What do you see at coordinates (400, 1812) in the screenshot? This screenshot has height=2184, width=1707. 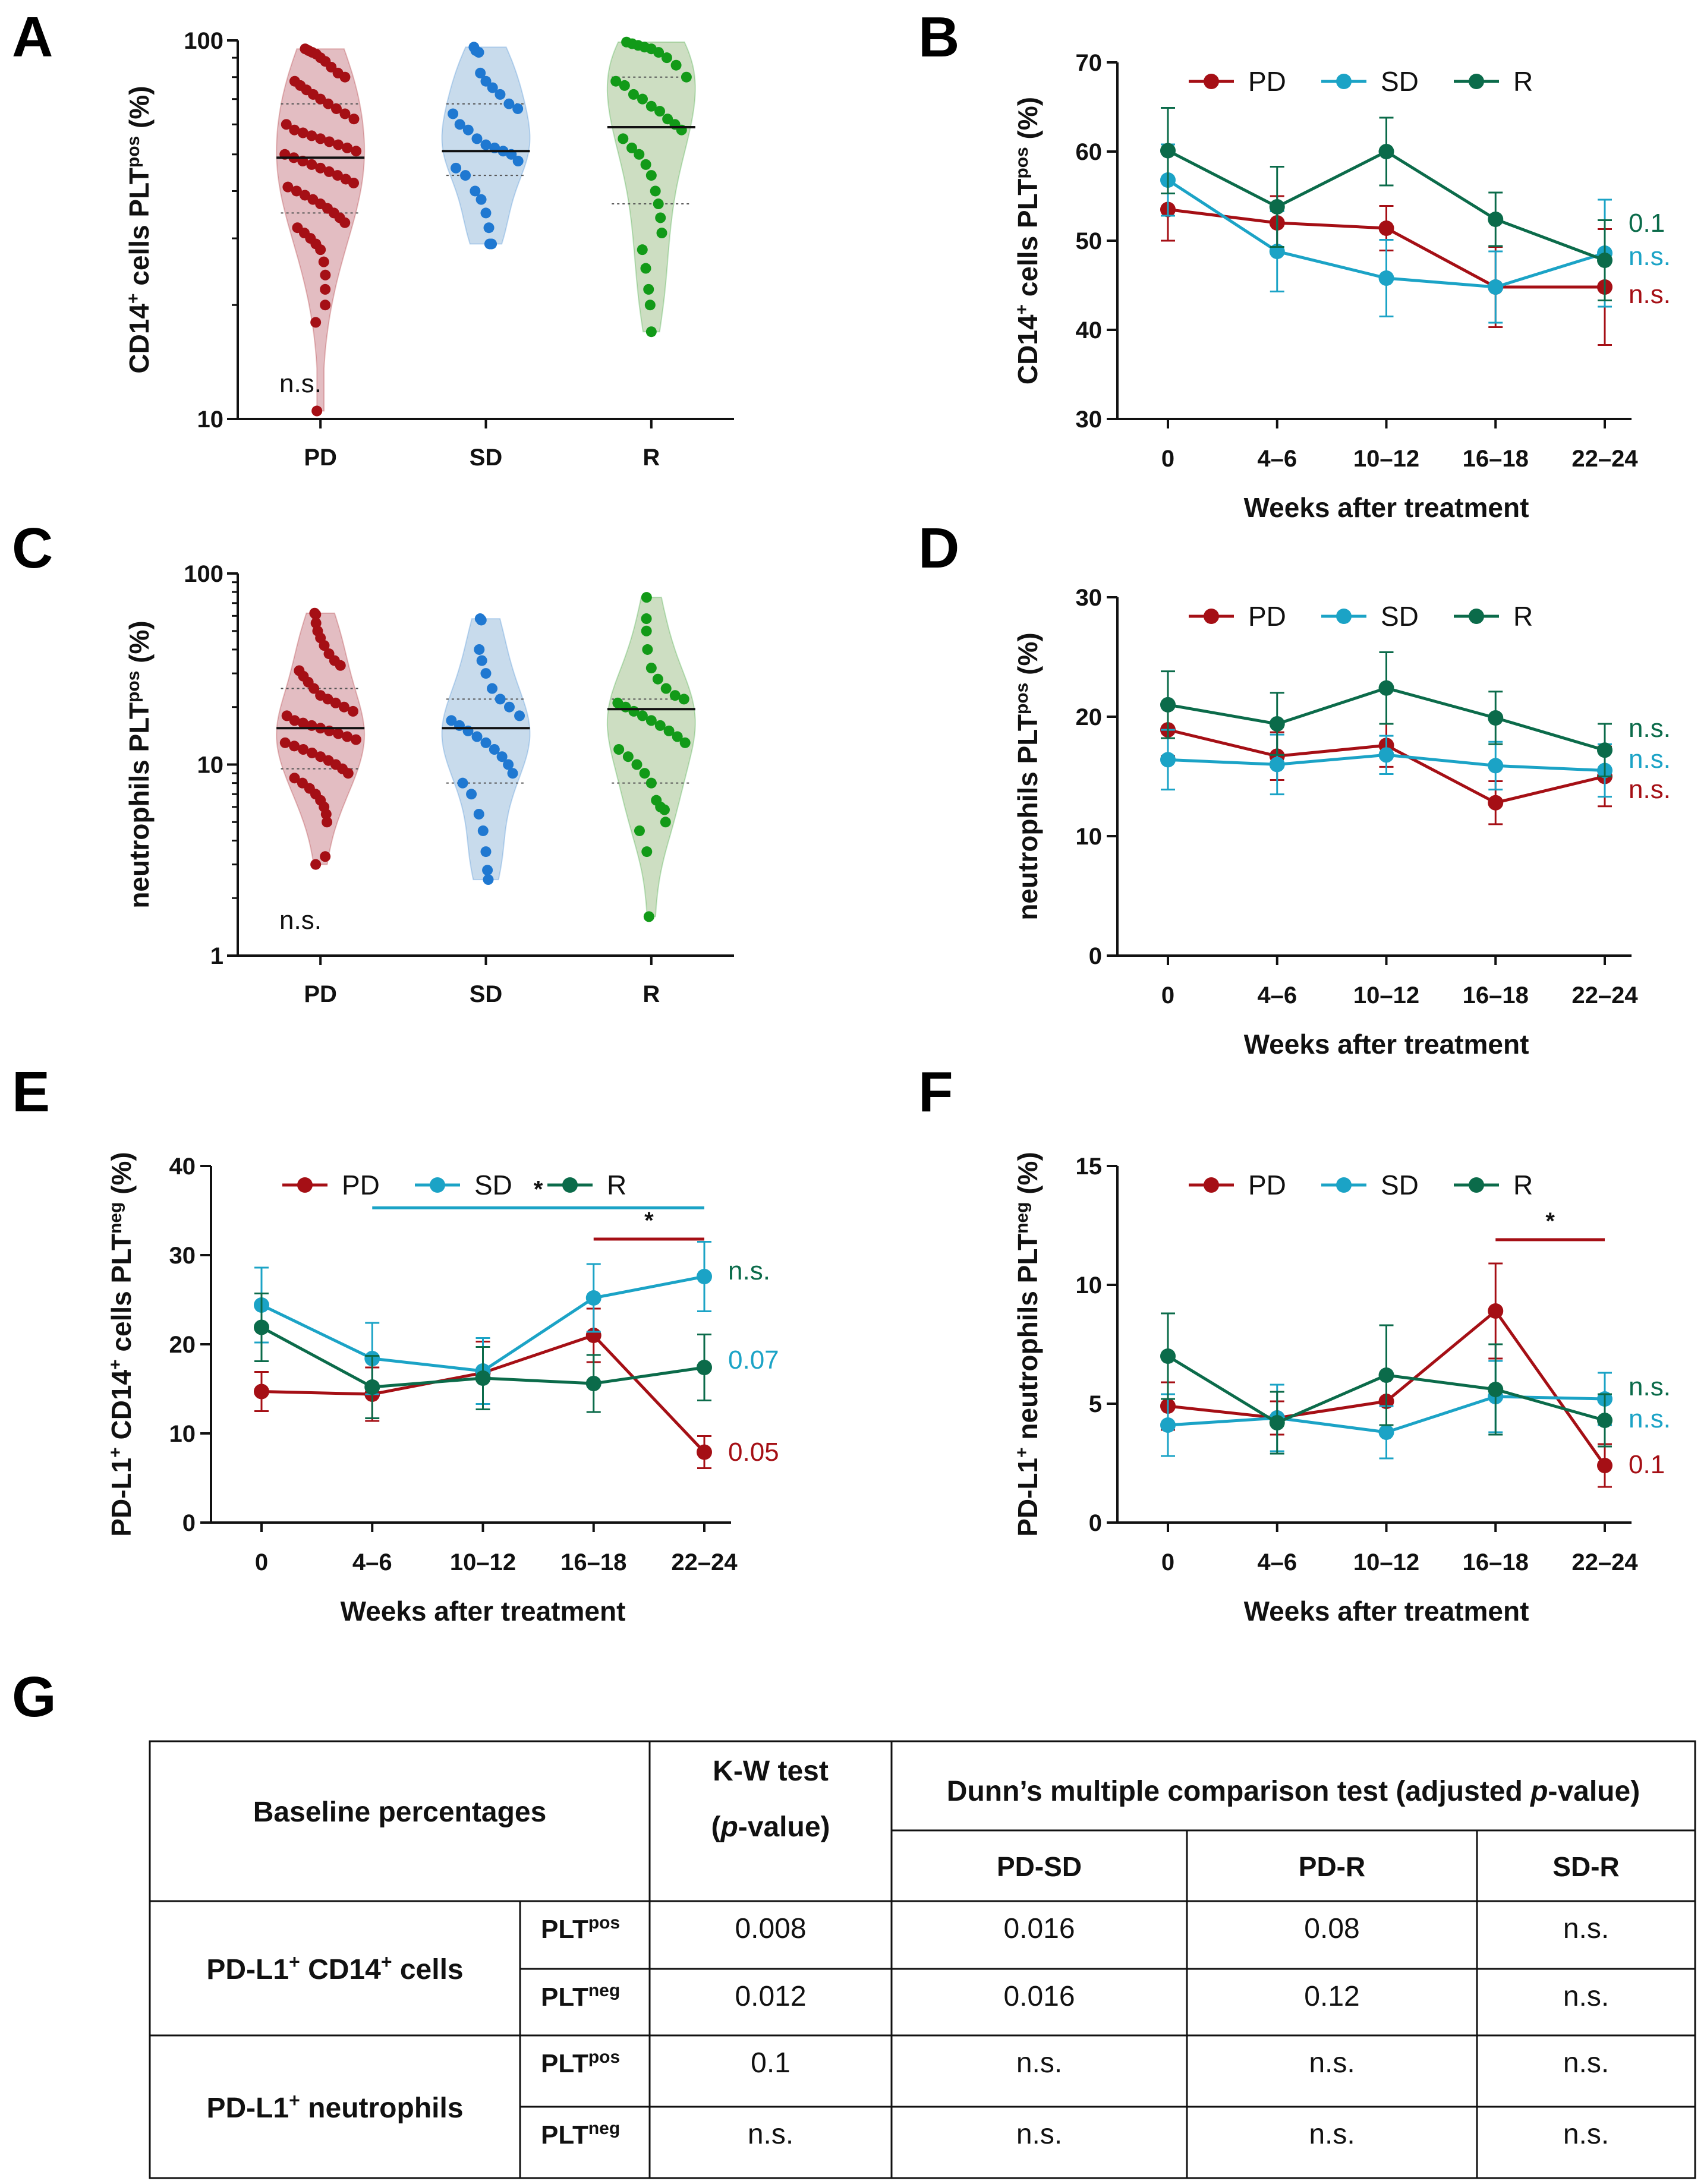 I see `table-header-baseline: Baseline percentages` at bounding box center [400, 1812].